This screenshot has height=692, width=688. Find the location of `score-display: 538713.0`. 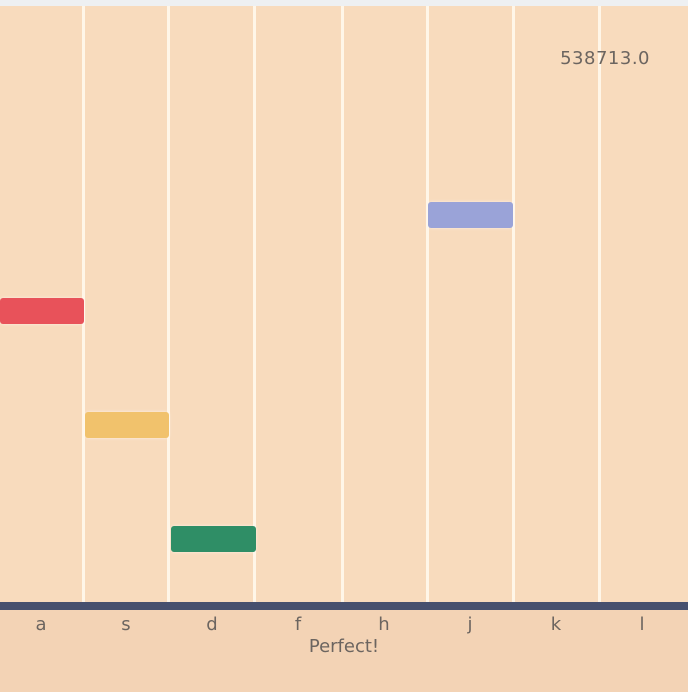

score-display: 538713.0 is located at coordinates (605, 58).